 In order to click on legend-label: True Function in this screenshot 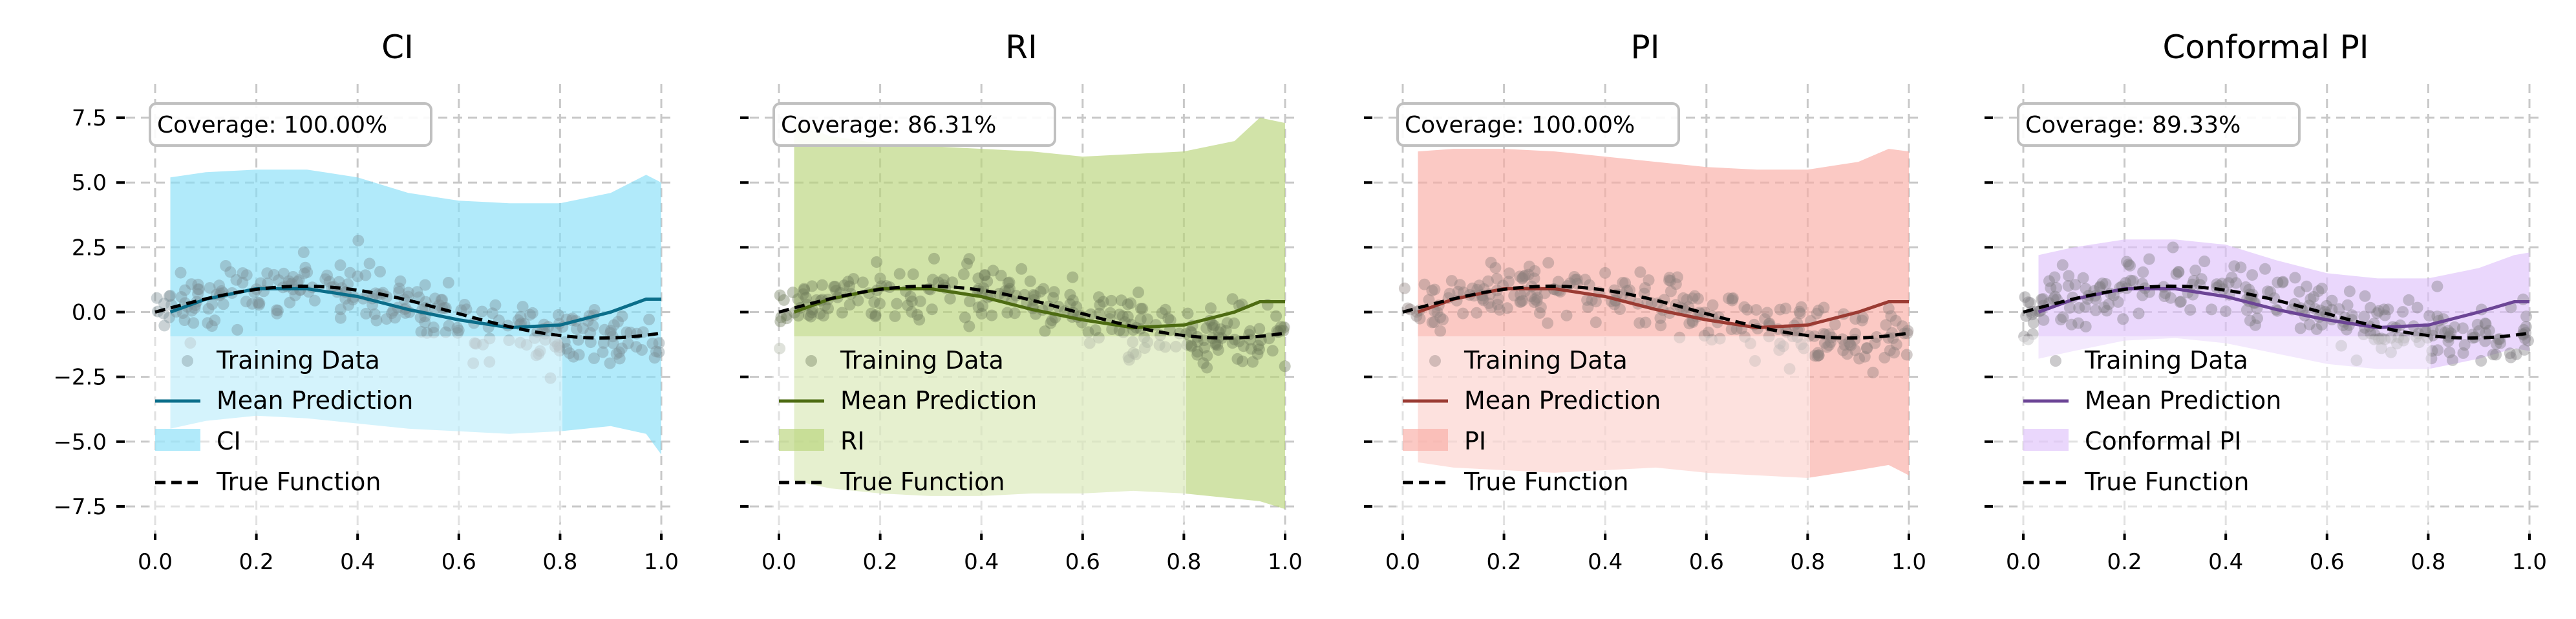, I will do `click(1546, 482)`.